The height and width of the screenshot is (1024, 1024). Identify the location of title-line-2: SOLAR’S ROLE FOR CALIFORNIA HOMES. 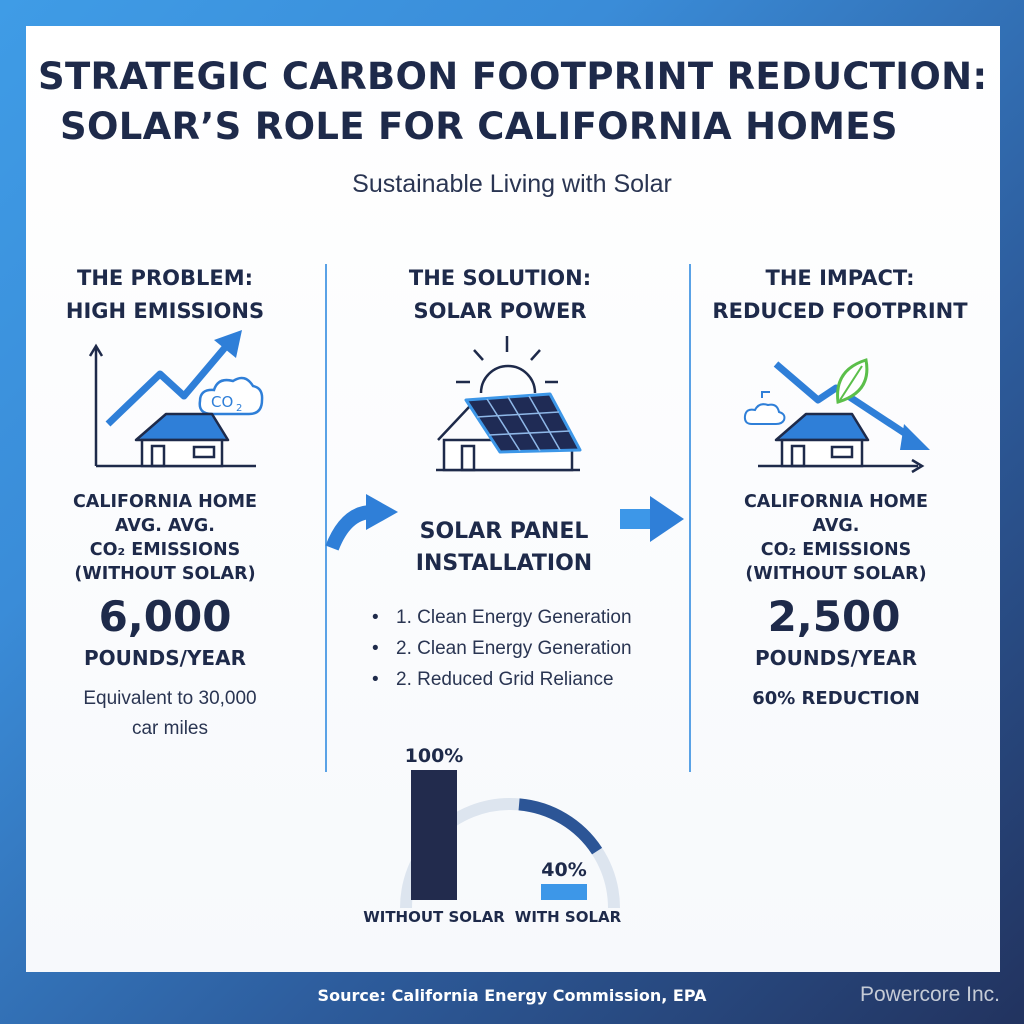
(479, 126).